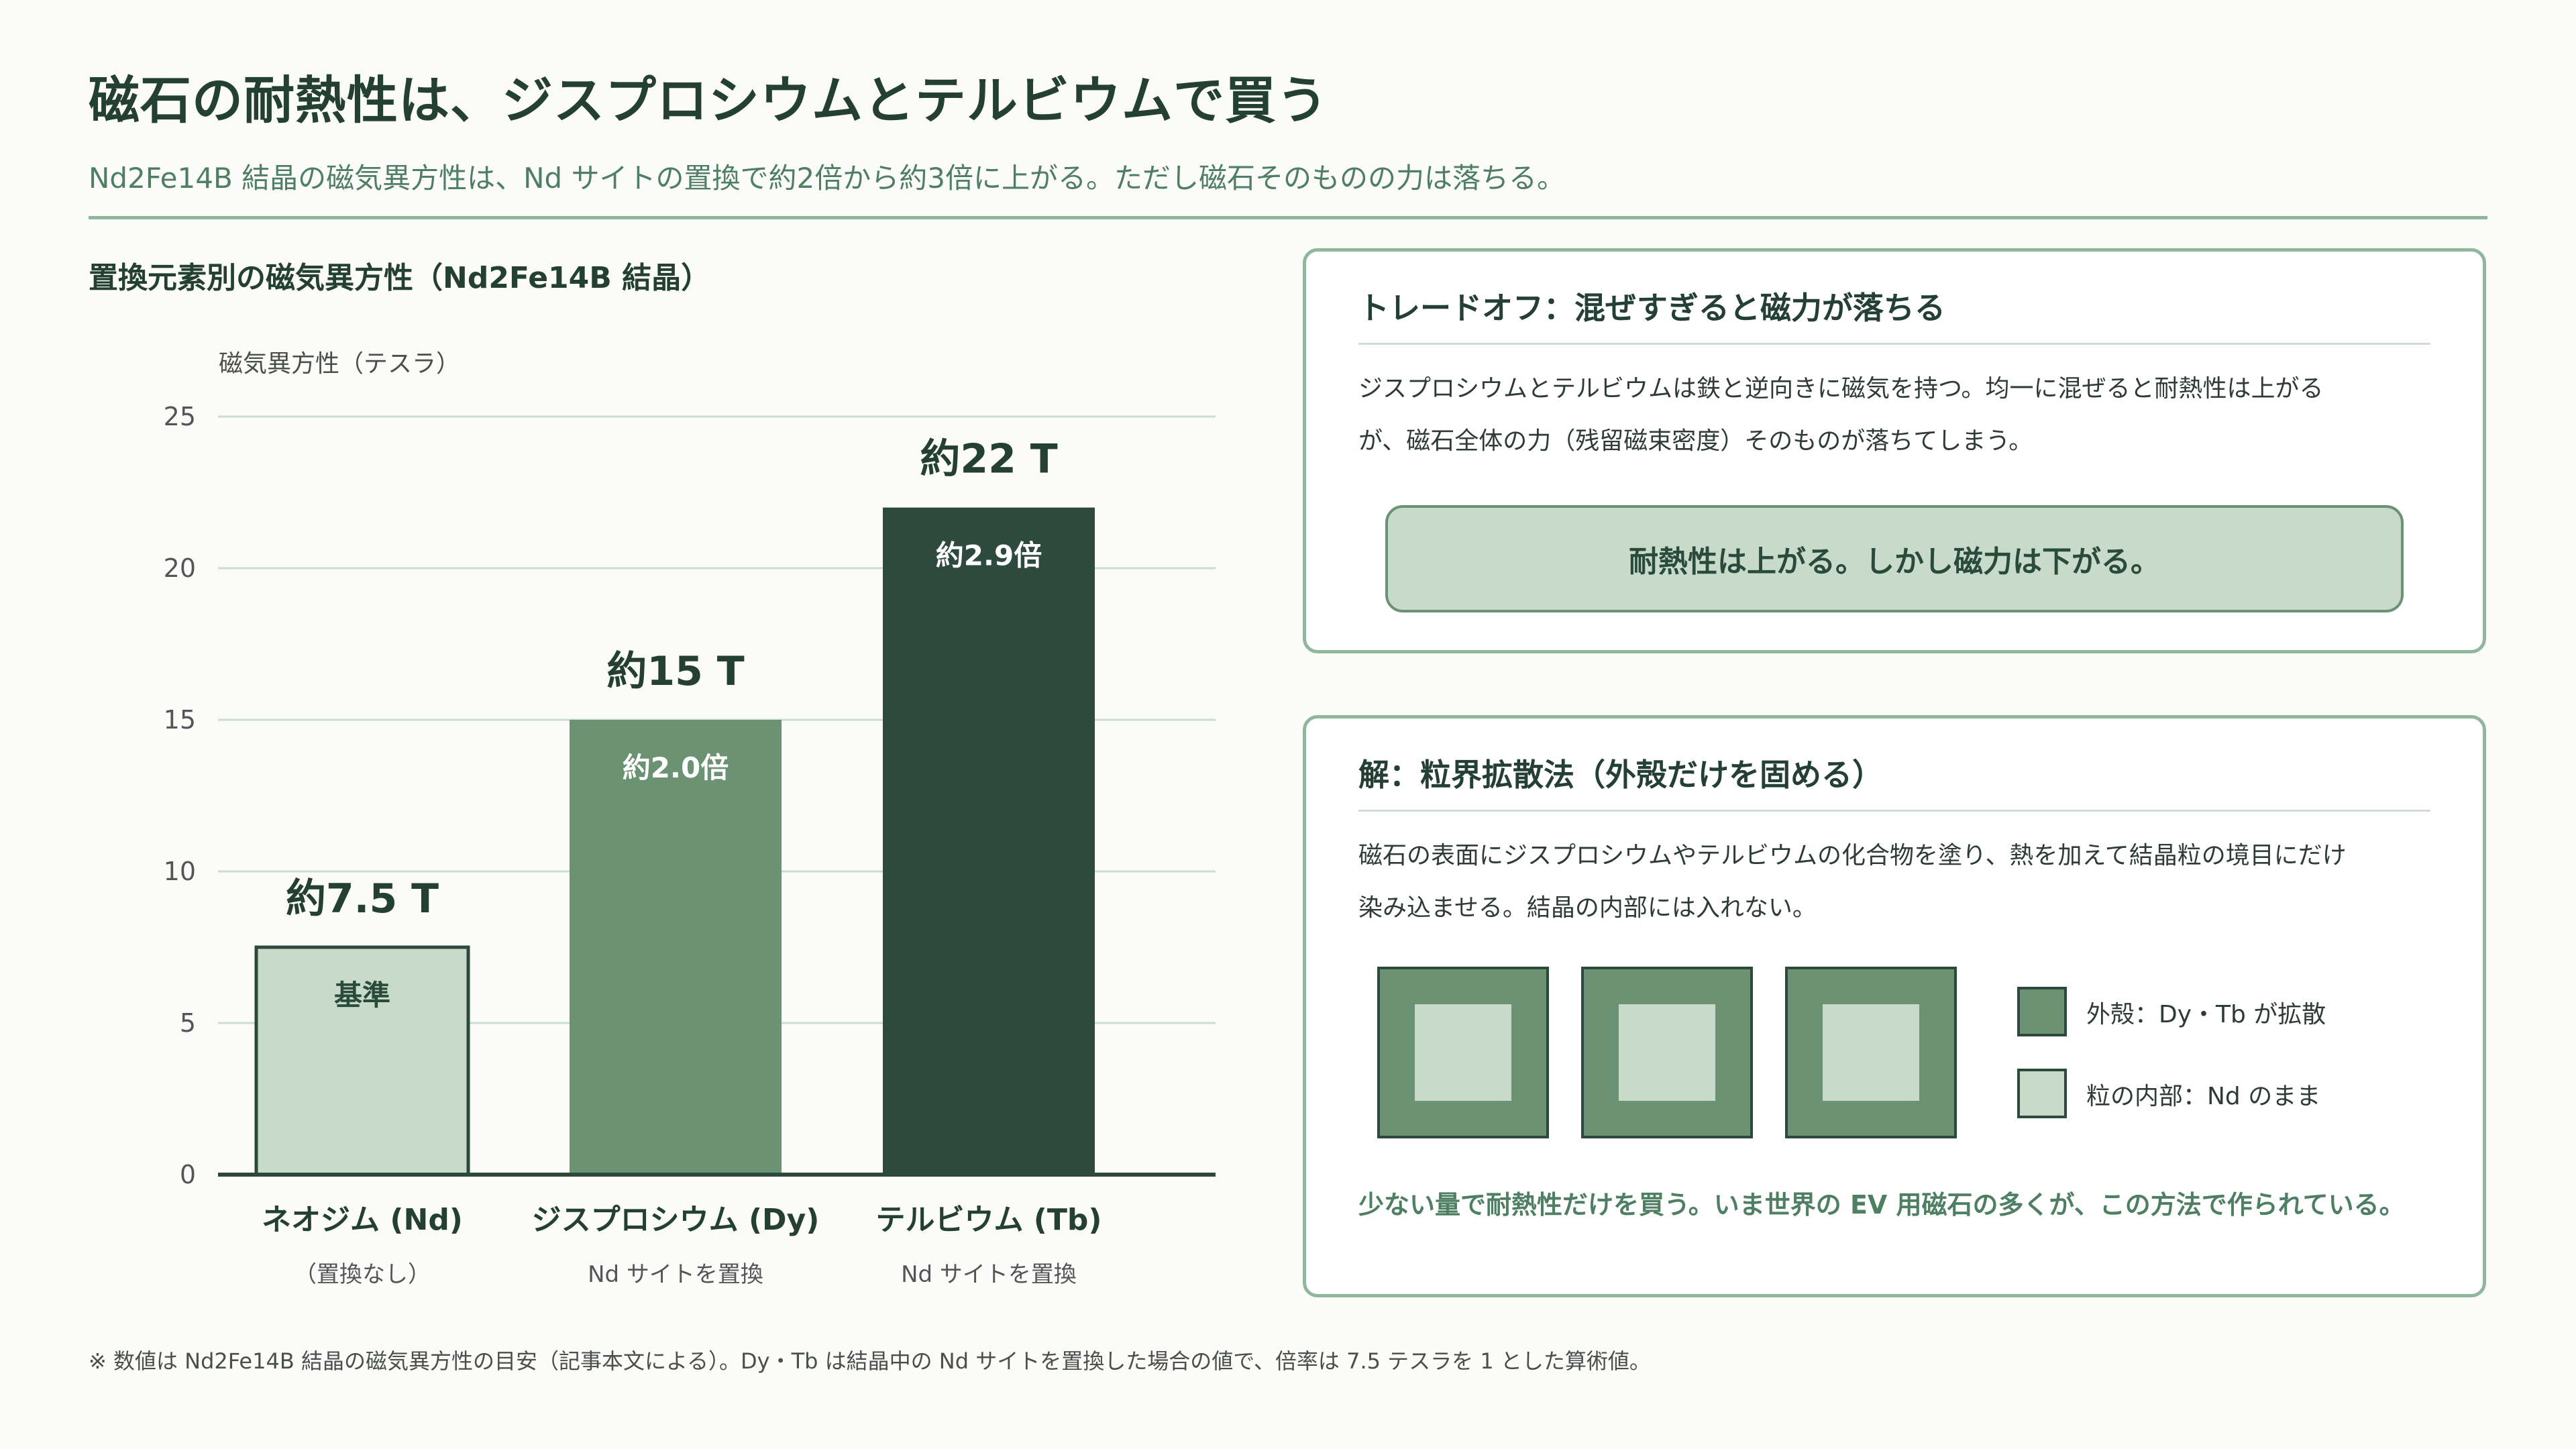  Describe the element at coordinates (362, 1220) in the screenshot. I see `category-label: ネオジム (Nd)` at that location.